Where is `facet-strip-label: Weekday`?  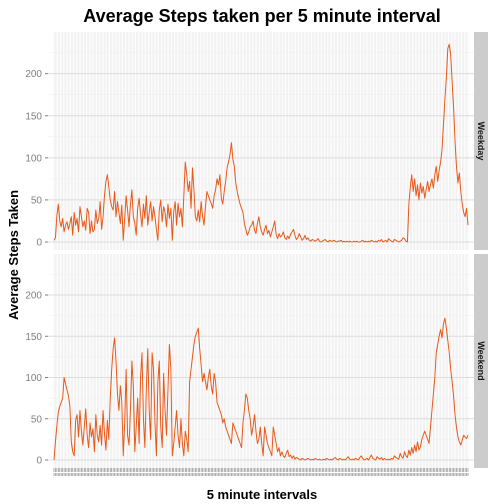 facet-strip-label: Weekday is located at coordinates (481, 141).